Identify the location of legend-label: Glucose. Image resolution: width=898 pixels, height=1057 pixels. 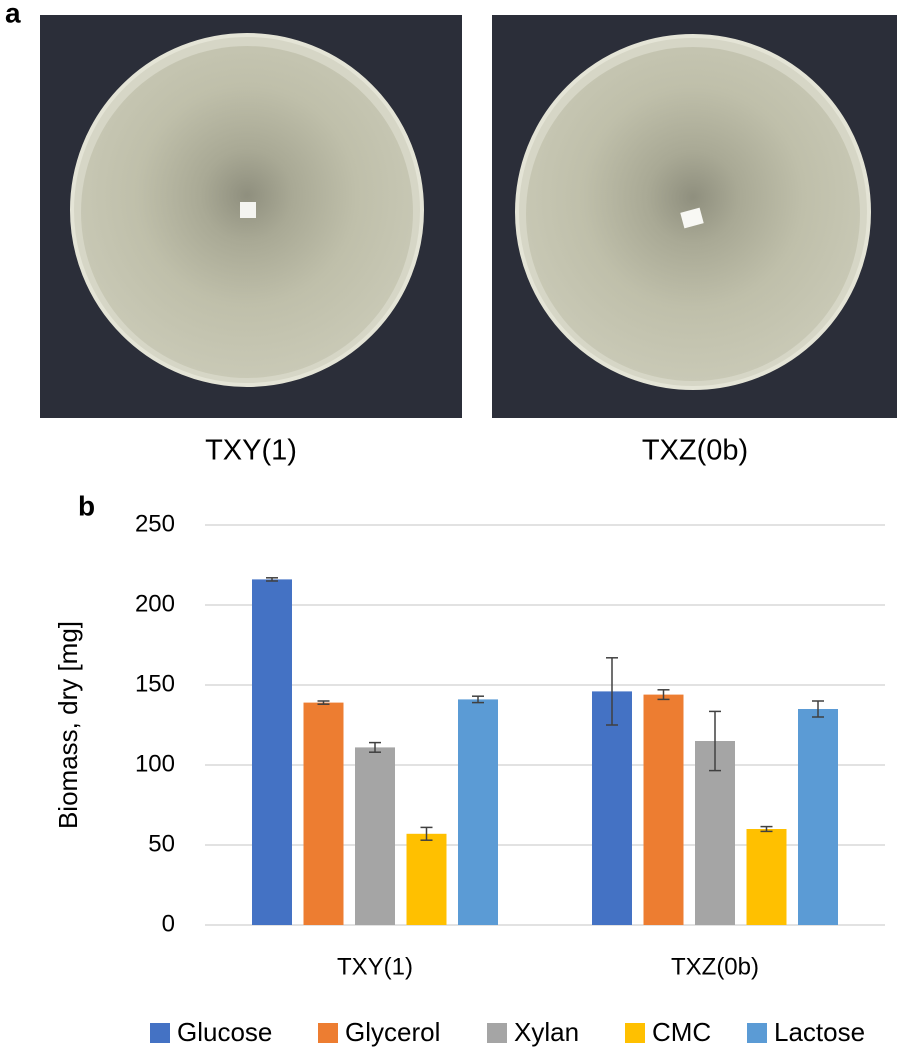
(224, 1032).